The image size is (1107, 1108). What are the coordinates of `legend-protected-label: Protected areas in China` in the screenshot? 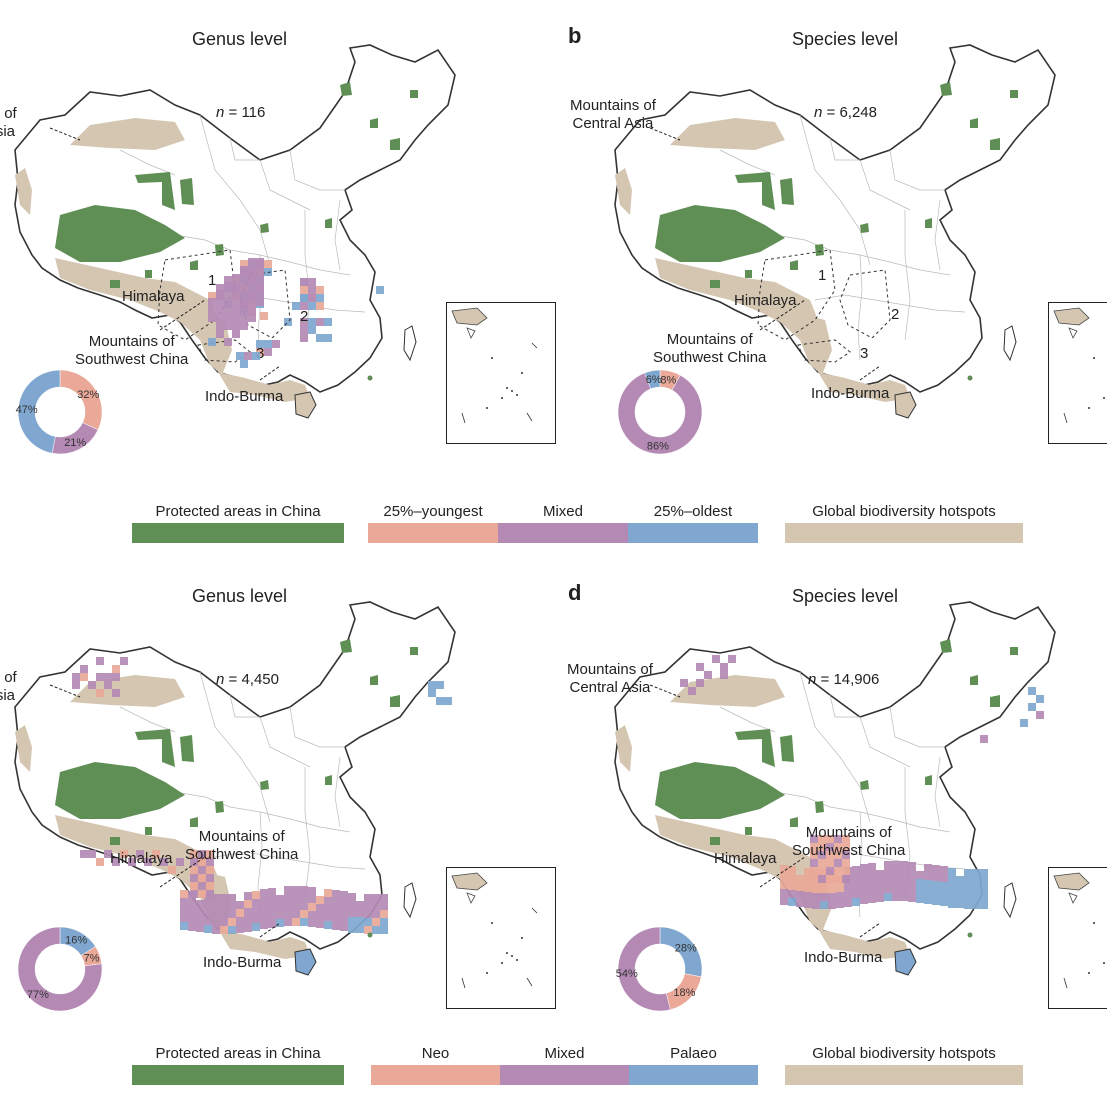 It's located at (238, 511).